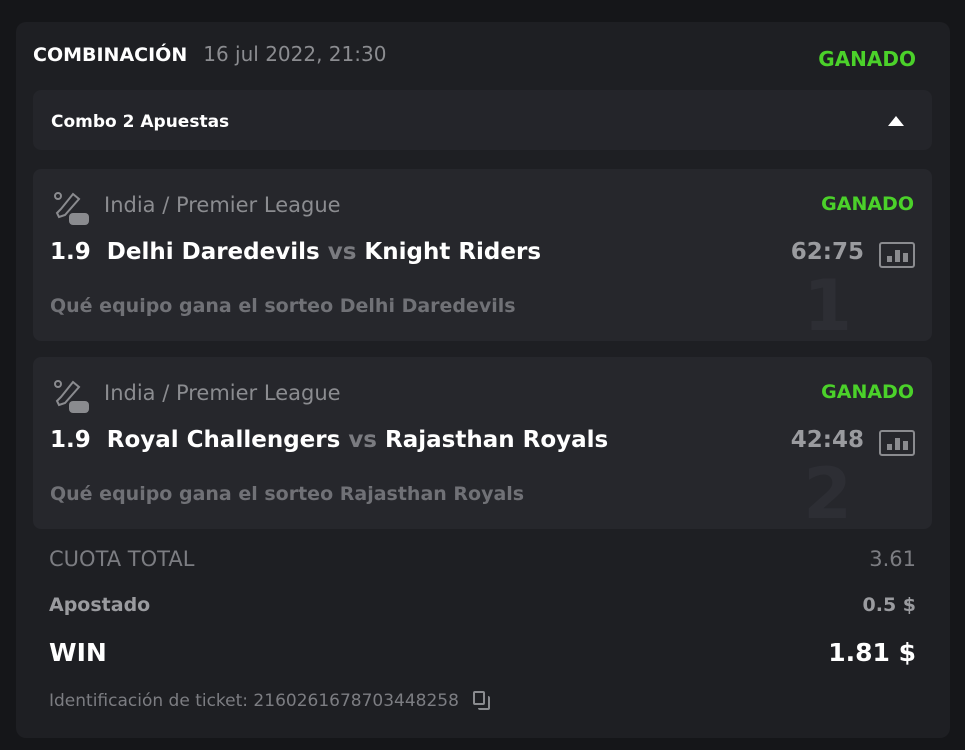 The image size is (965, 750). What do you see at coordinates (827, 440) in the screenshot?
I see `event-score: 42:48` at bounding box center [827, 440].